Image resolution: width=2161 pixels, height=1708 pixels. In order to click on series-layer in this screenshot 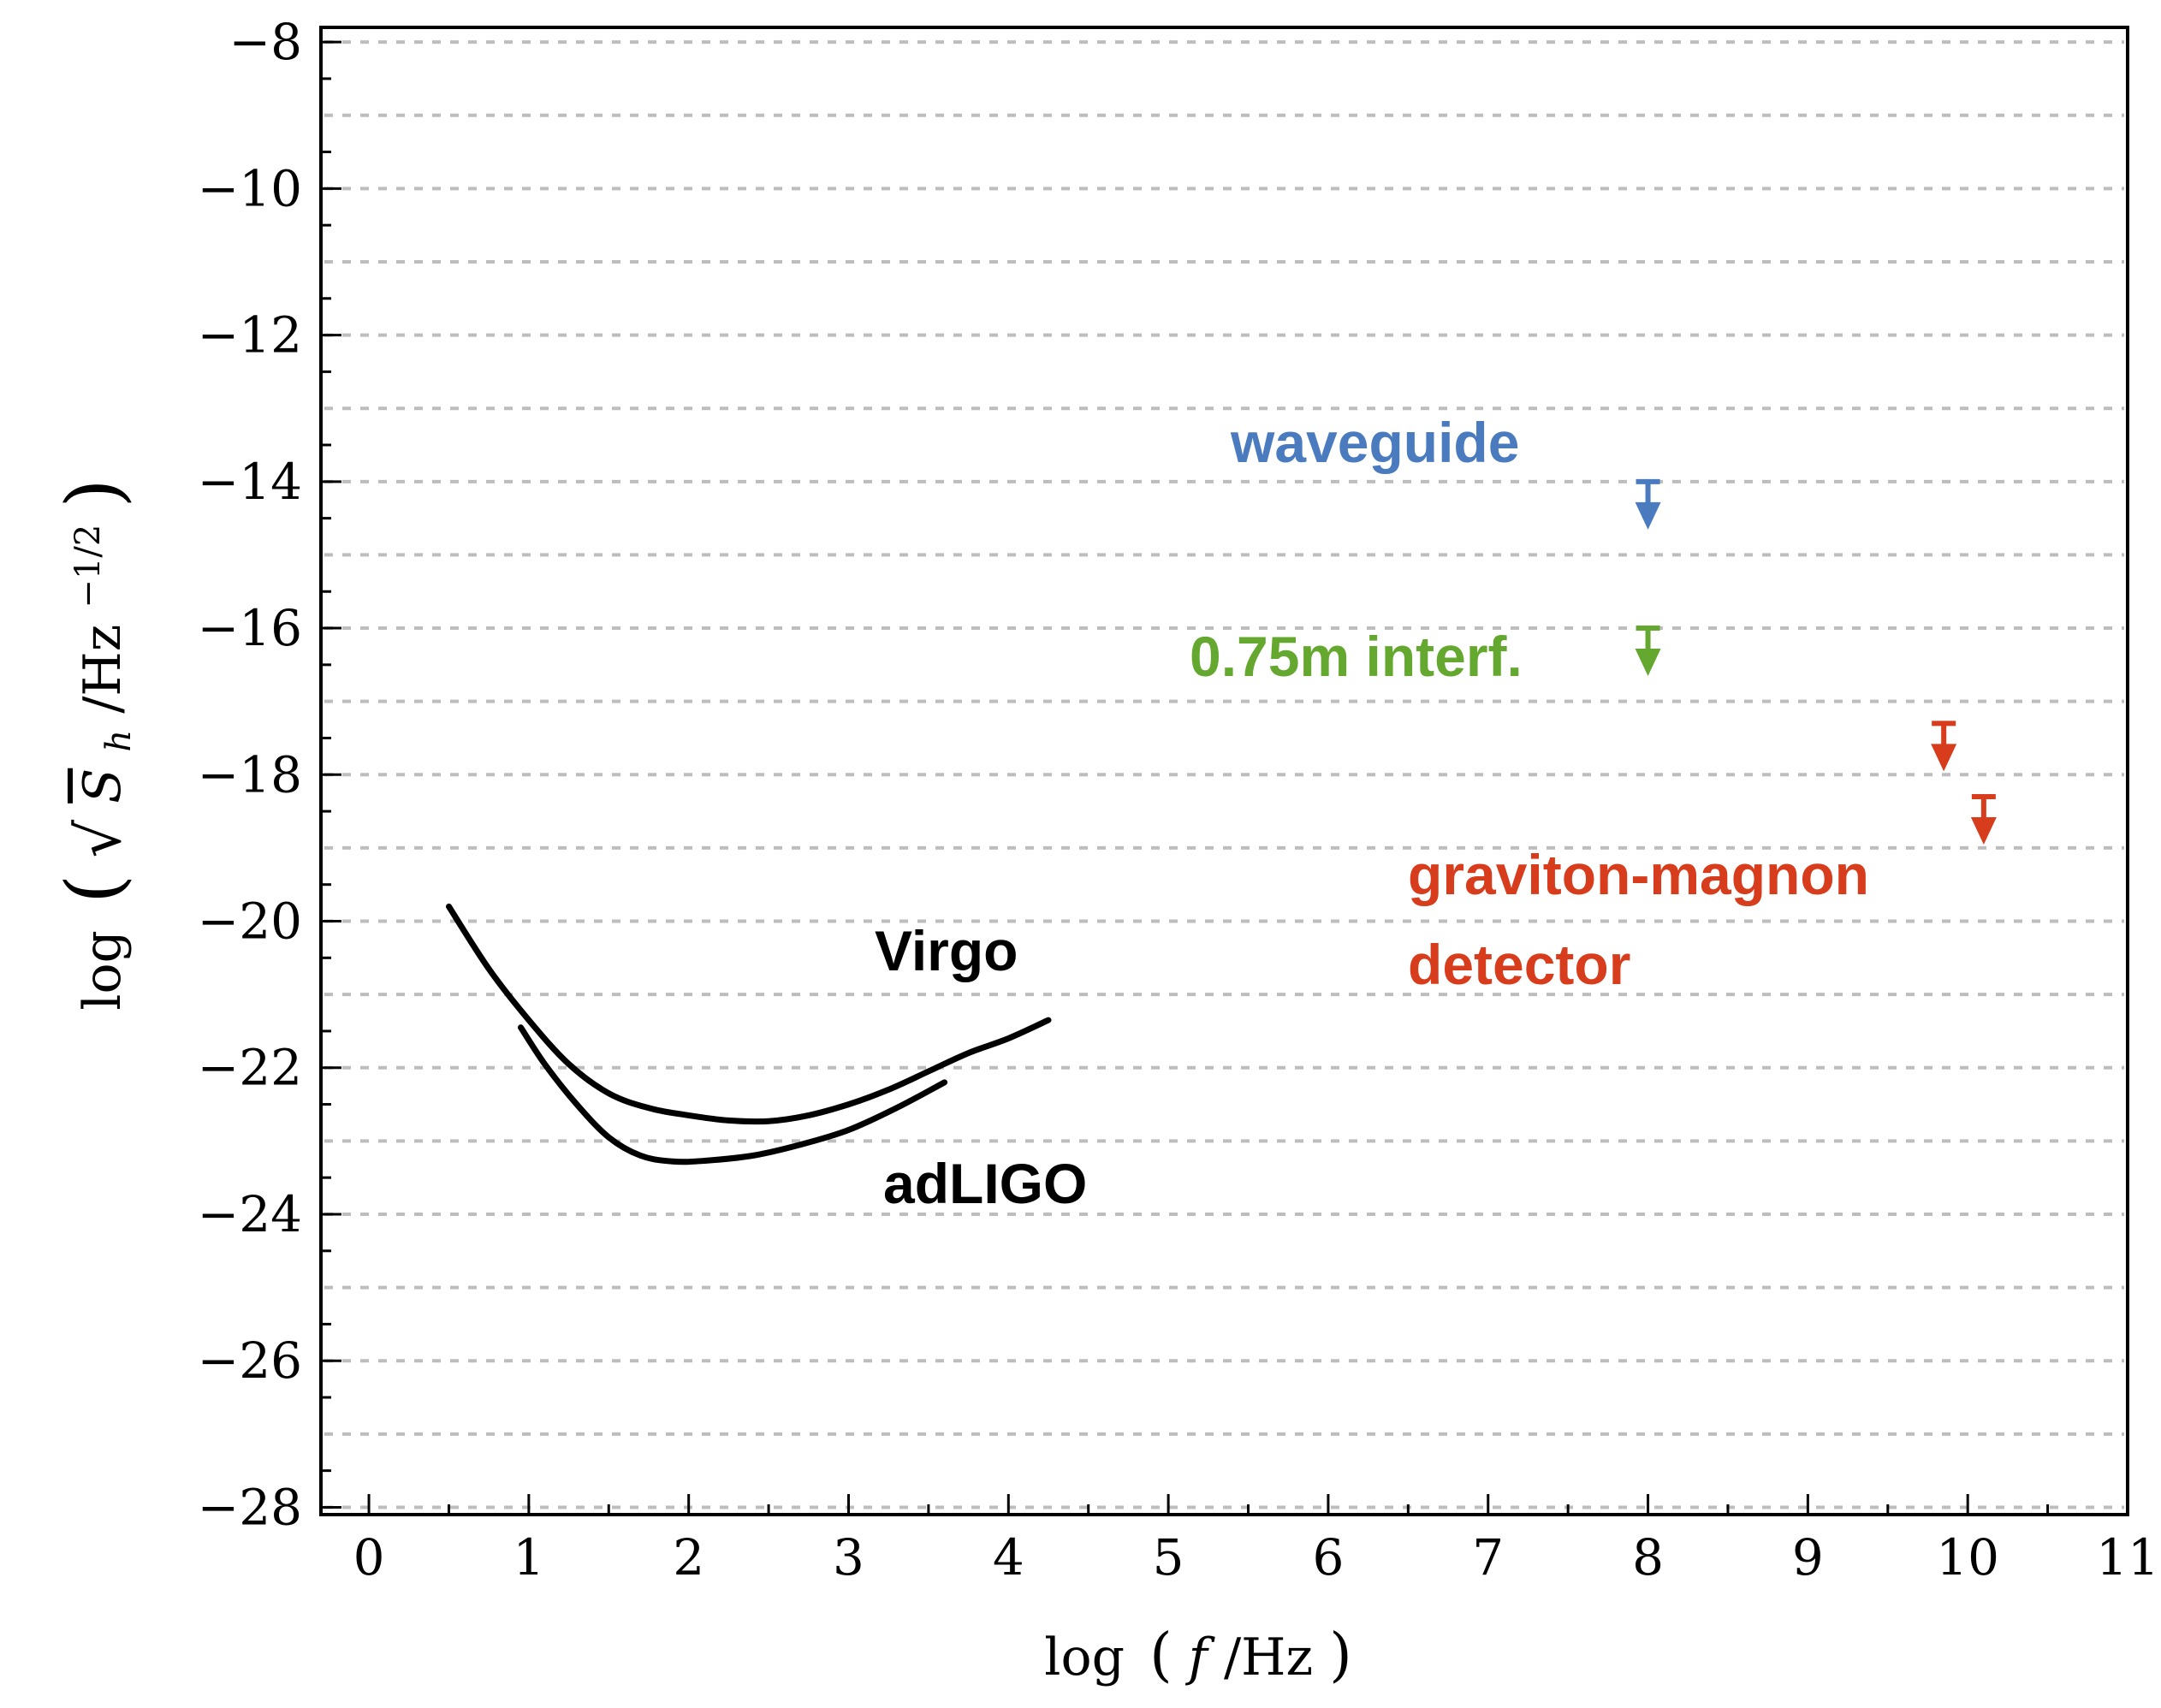, I will do `click(749, 1034)`.